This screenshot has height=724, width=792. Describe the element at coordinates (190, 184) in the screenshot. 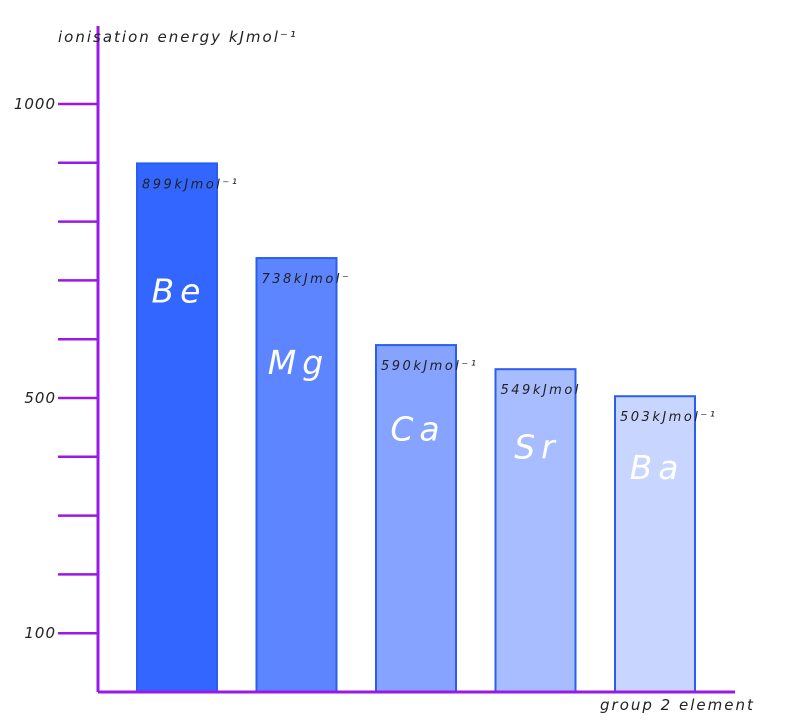

I see `data-label-be: 899kJmol⁻¹` at that location.